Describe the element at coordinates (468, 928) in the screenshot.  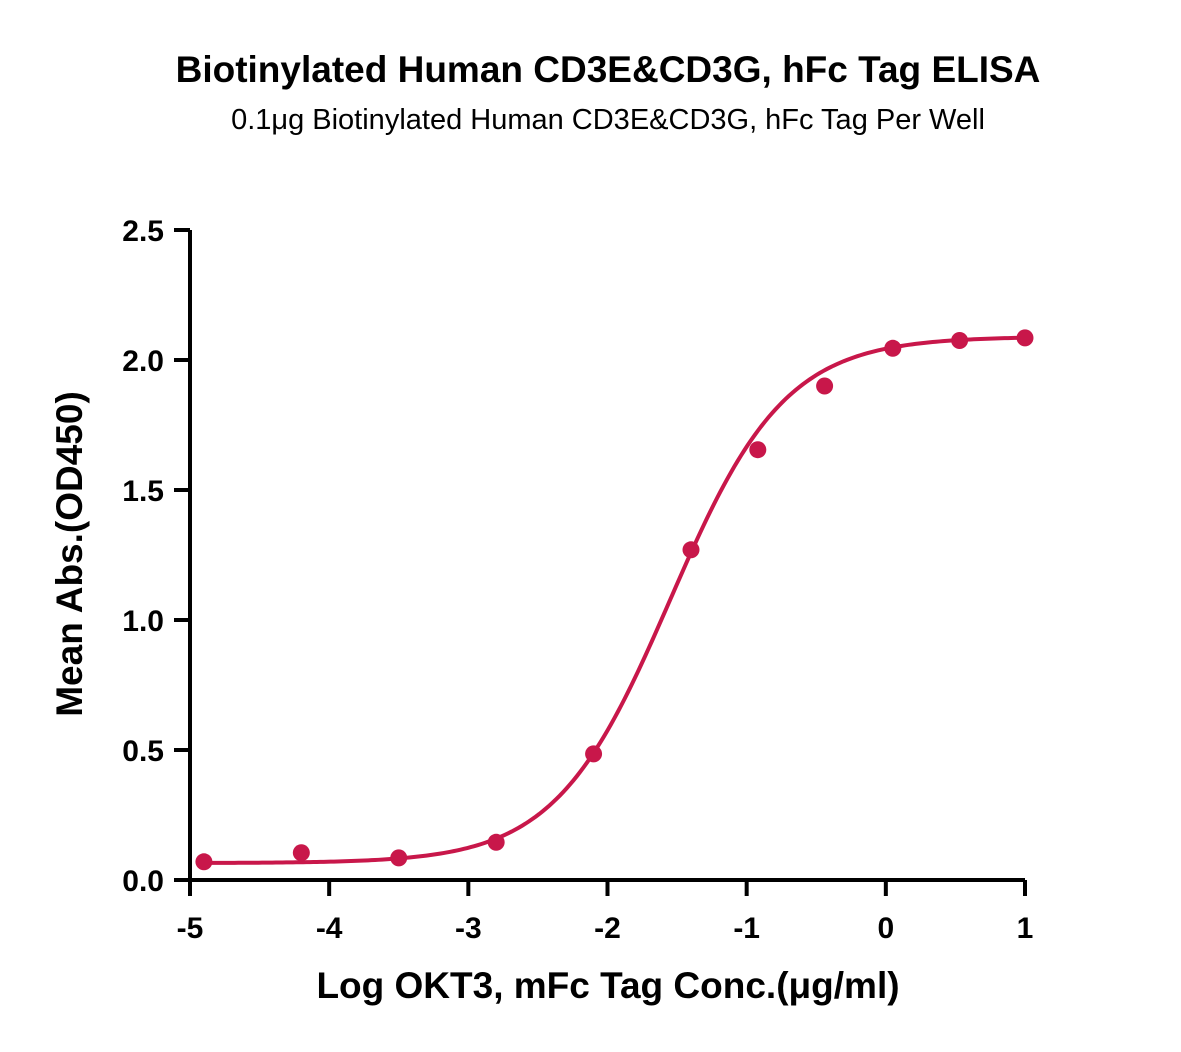
I see `x-tick-label: -3` at that location.